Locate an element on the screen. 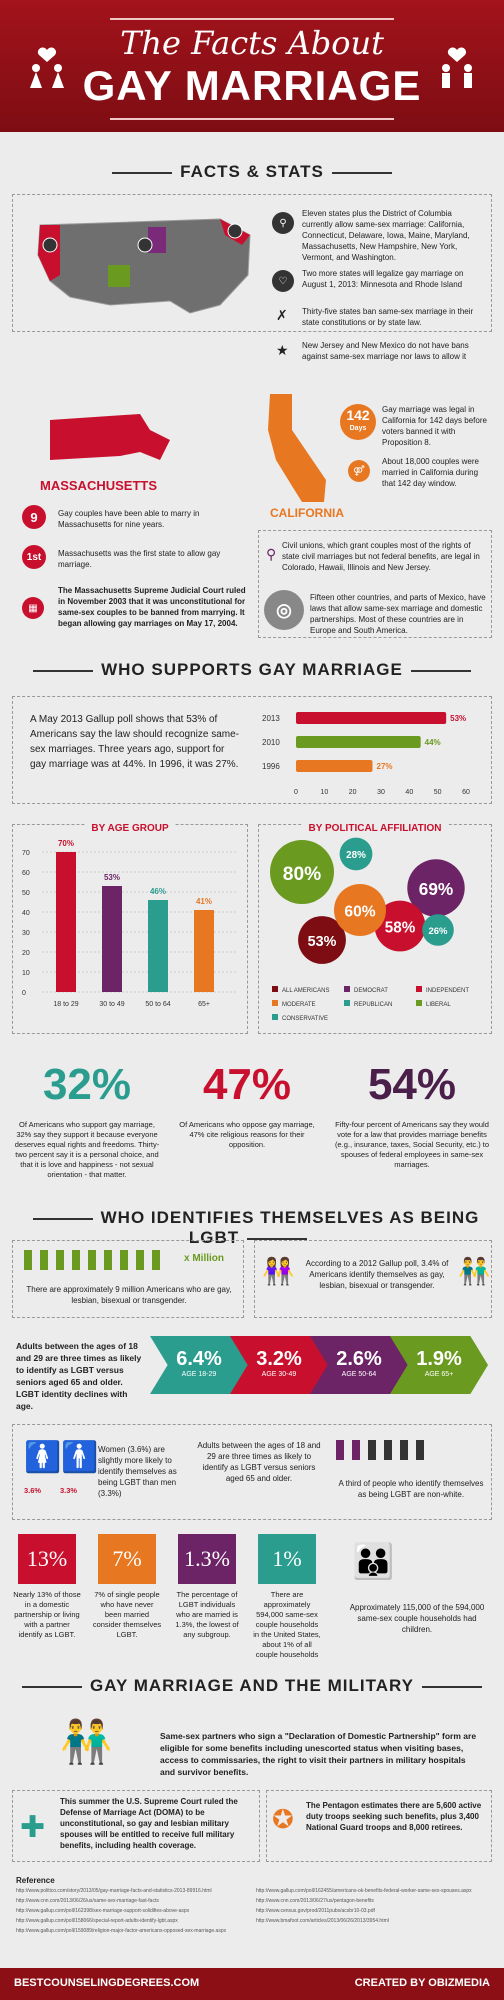 The width and height of the screenshot is (504, 2000). legend-label: REPUBLICAN is located at coordinates (373, 1005).